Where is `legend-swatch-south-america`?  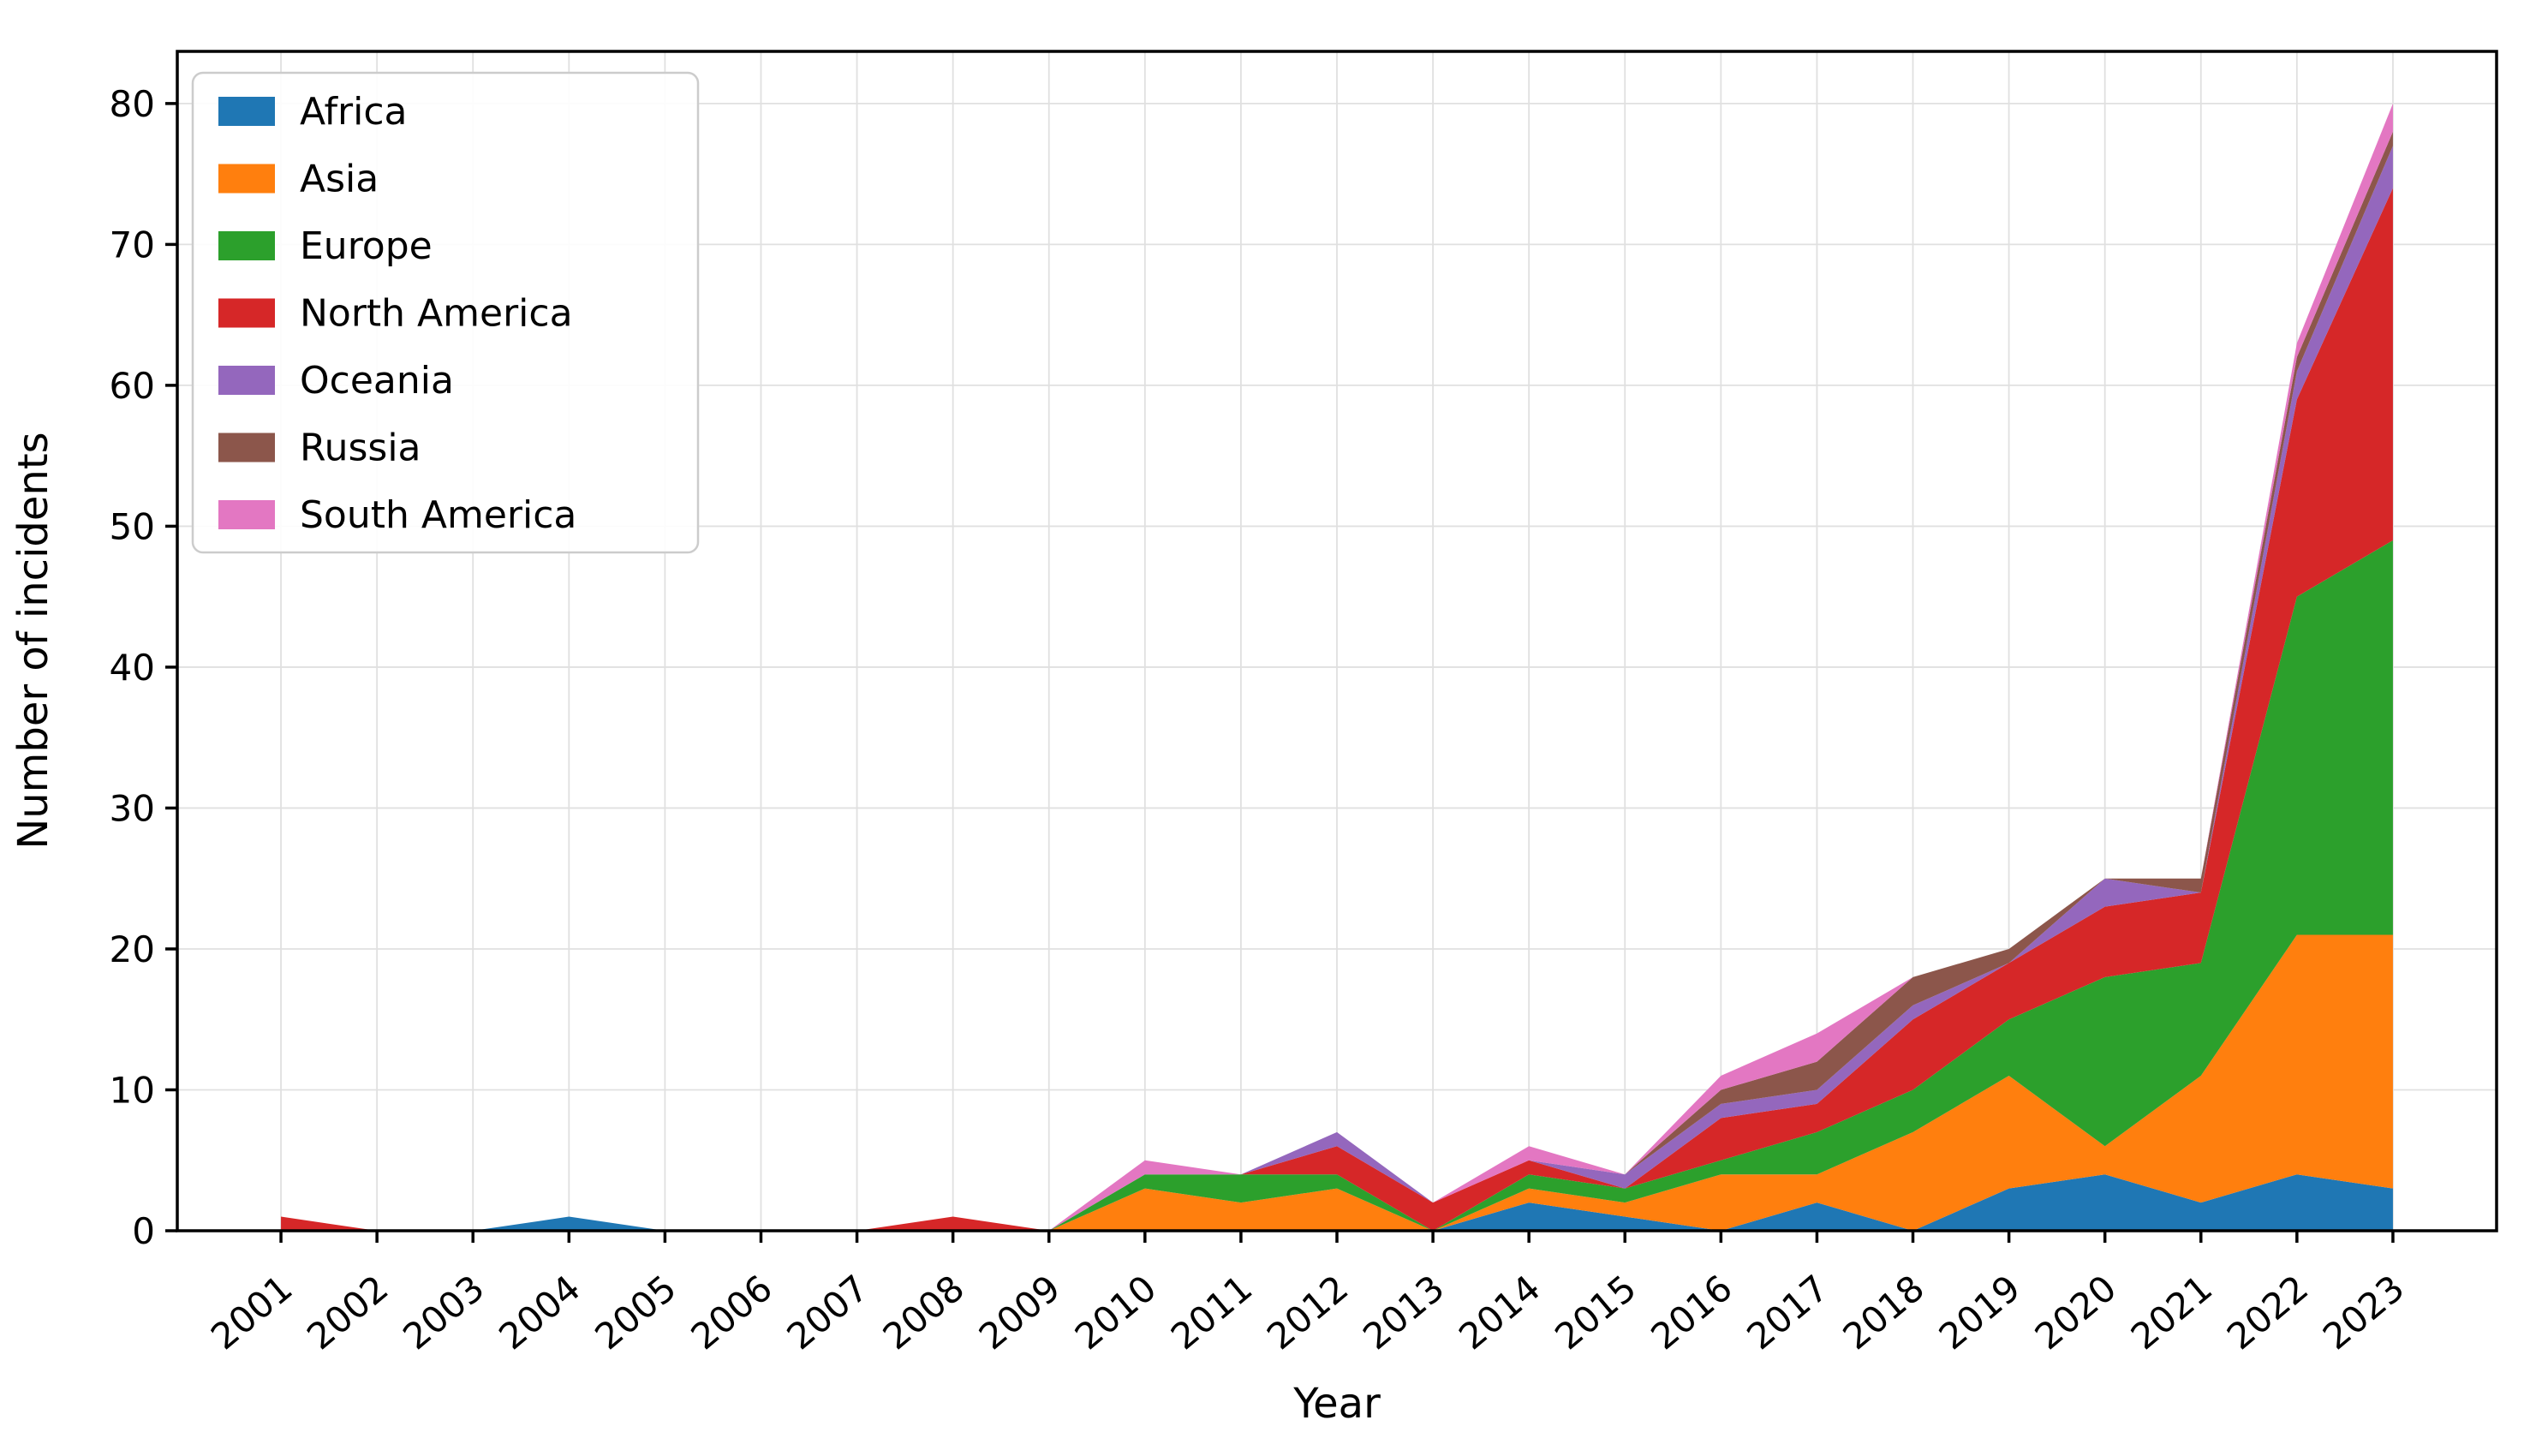
legend-swatch-south-america is located at coordinates (246, 514).